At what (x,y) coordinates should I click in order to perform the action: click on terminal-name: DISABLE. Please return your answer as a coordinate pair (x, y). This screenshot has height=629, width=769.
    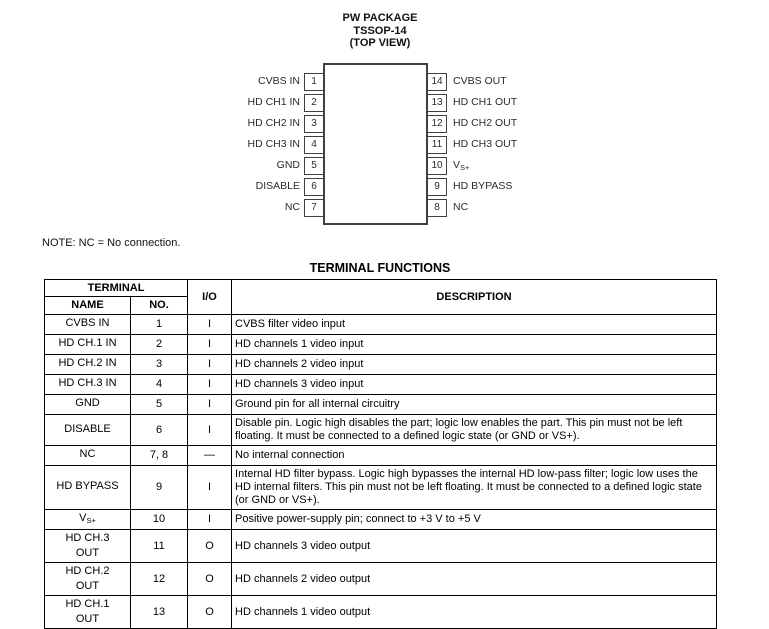
    Looking at the image, I should click on (87, 430).